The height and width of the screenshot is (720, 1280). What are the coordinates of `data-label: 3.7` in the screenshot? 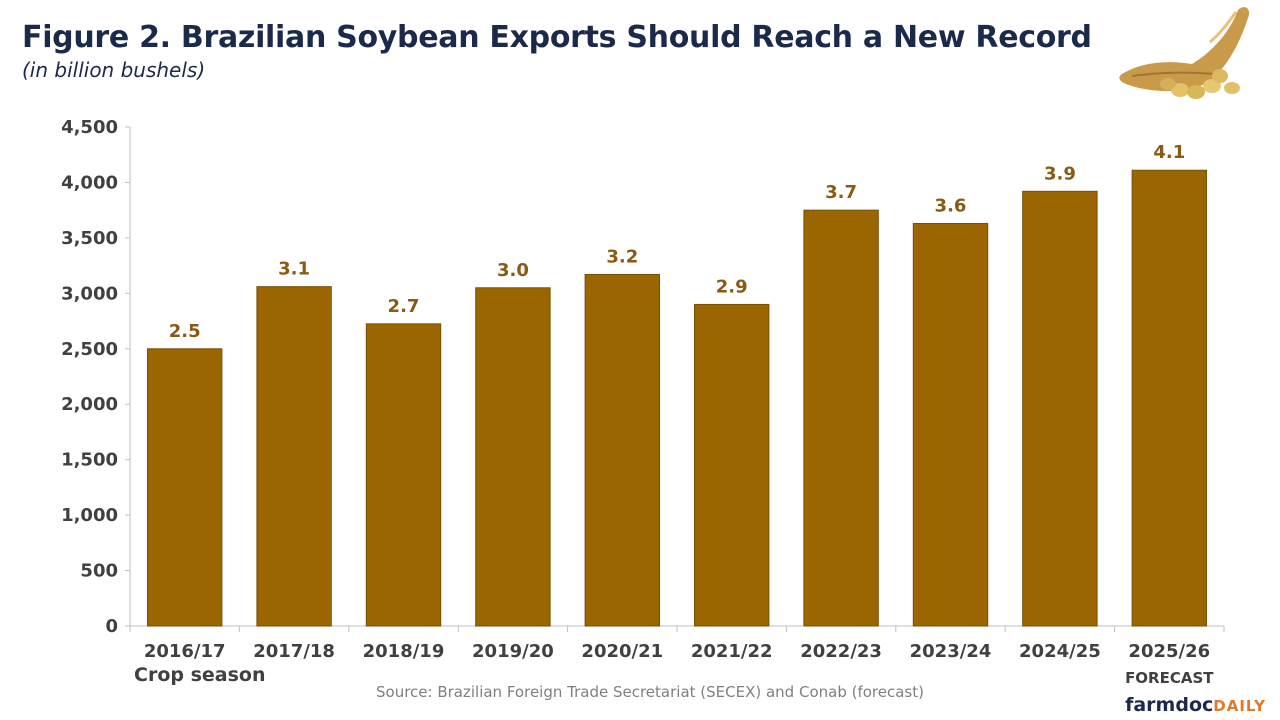 It's located at (841, 192).